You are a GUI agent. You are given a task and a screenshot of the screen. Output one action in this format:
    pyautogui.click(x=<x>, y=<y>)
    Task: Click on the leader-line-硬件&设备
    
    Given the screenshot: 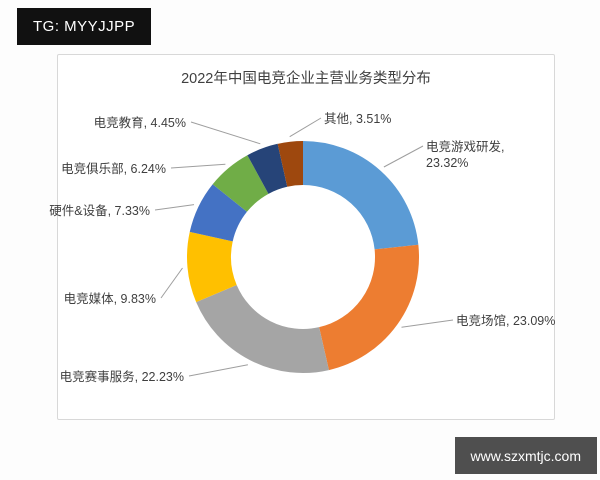 What is the action you would take?
    pyautogui.click(x=174, y=207)
    